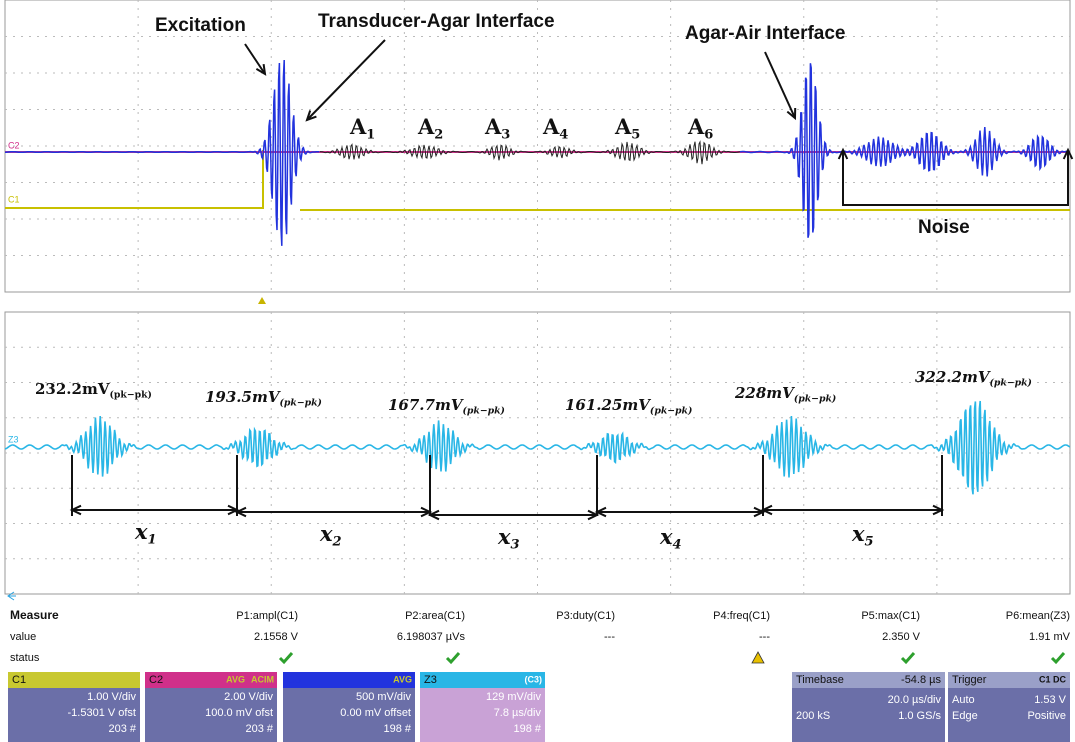 This screenshot has height=742, width=1075. I want to click on z3-trace, so click(537, 447).